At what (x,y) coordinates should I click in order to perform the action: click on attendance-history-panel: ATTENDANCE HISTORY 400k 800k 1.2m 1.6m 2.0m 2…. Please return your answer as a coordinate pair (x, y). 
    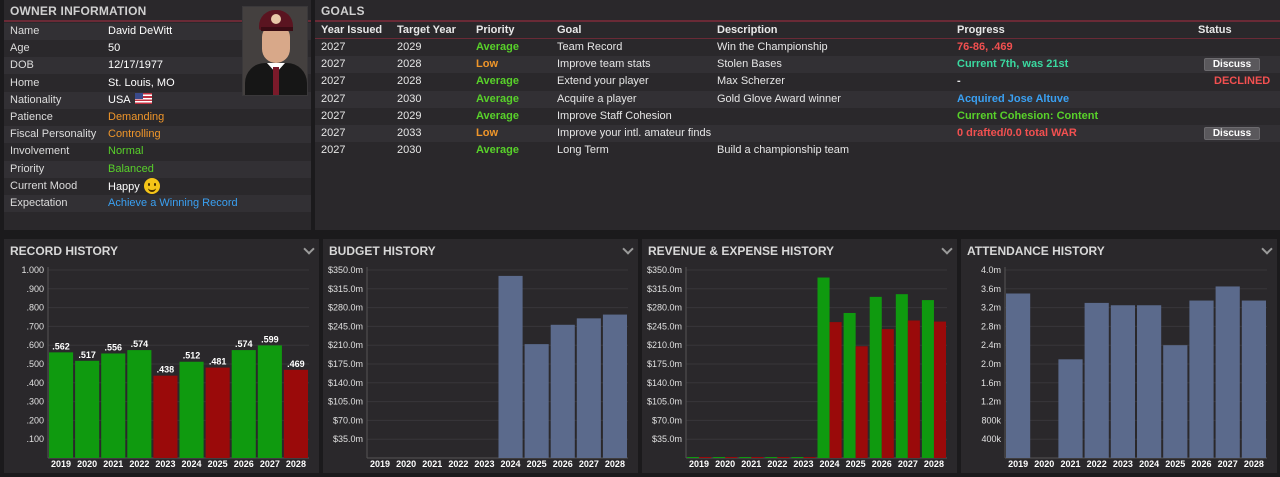
    Looking at the image, I should click on (1119, 356).